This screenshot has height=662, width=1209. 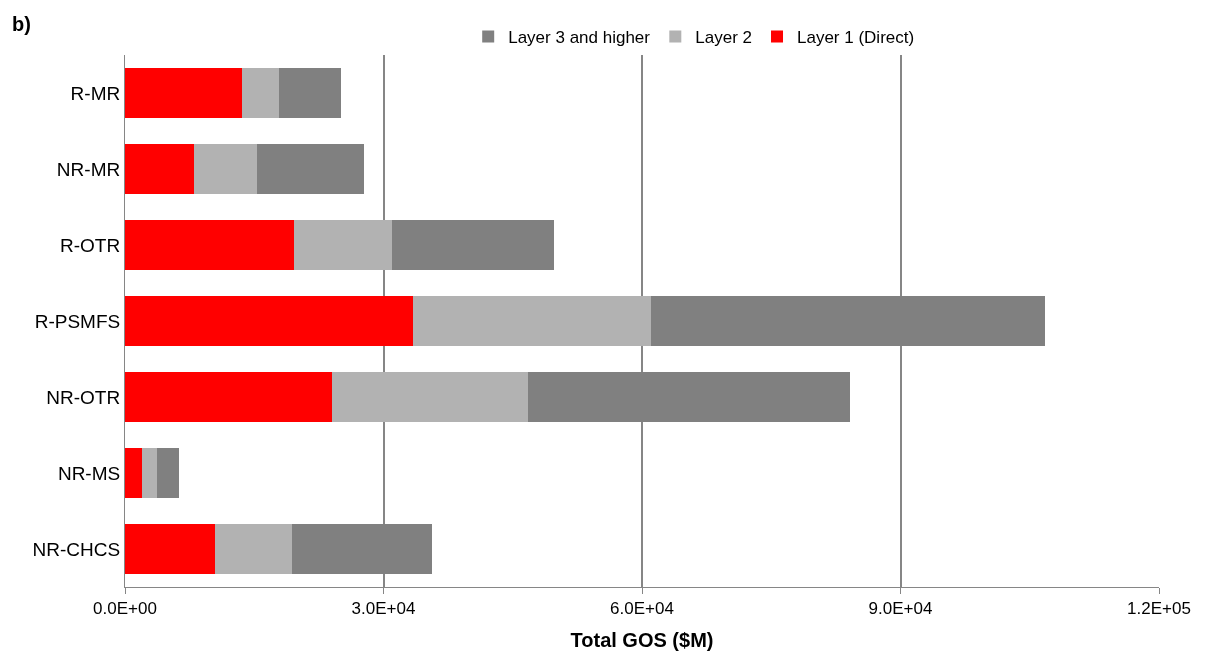 What do you see at coordinates (89, 473) in the screenshot?
I see `y-tick-label: NR-MS` at bounding box center [89, 473].